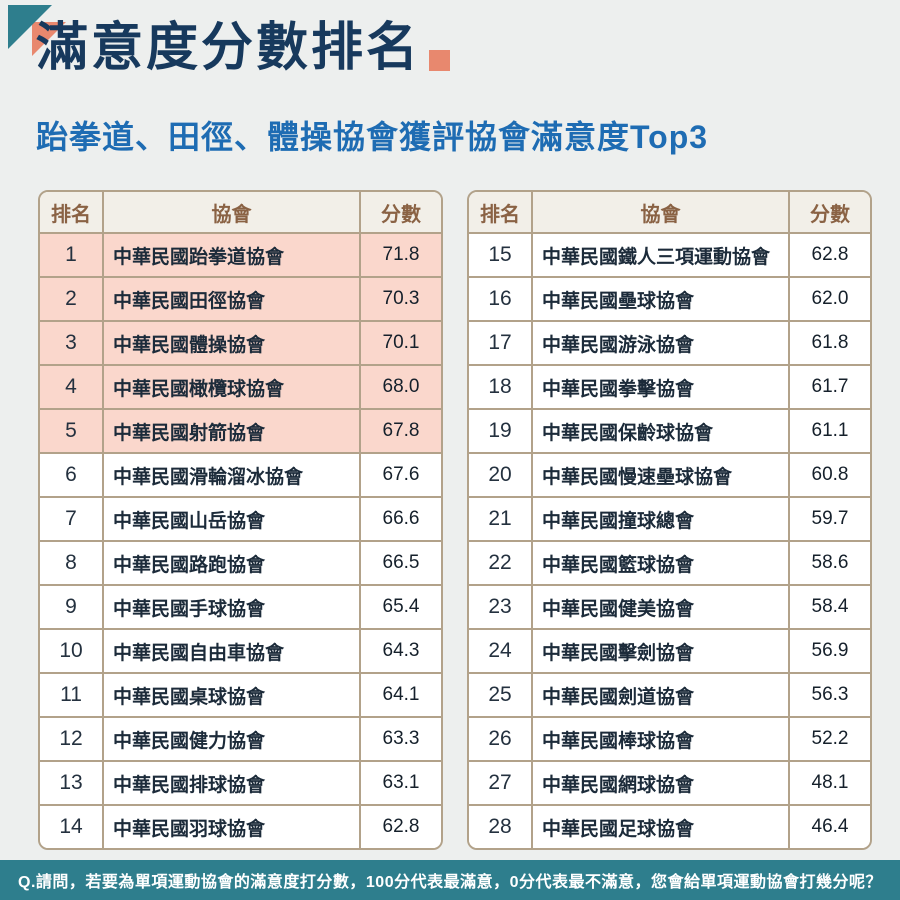 This screenshot has width=900, height=900. Describe the element at coordinates (830, 650) in the screenshot. I see `score-cell: 56.9` at that location.